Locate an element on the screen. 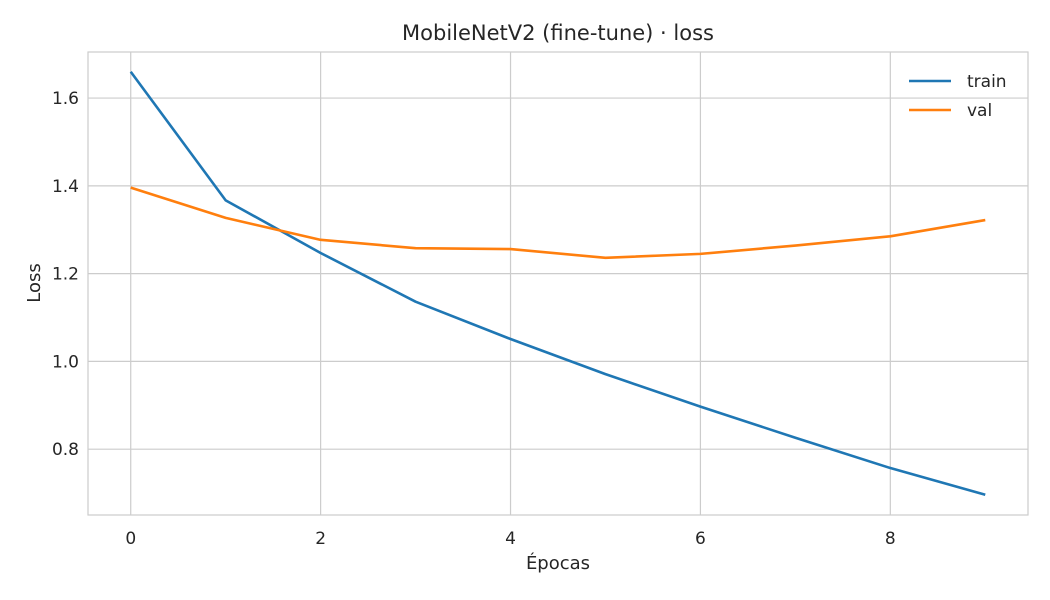 The width and height of the screenshot is (1050, 600). y-tick-label: 1.2 is located at coordinates (65, 275).